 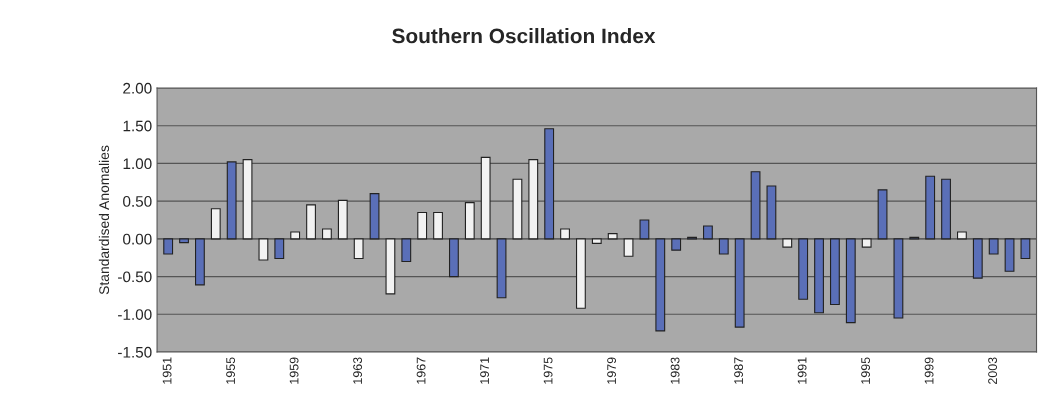 What do you see at coordinates (524, 36) in the screenshot?
I see `chart-title: Southern Oscillation Index` at bounding box center [524, 36].